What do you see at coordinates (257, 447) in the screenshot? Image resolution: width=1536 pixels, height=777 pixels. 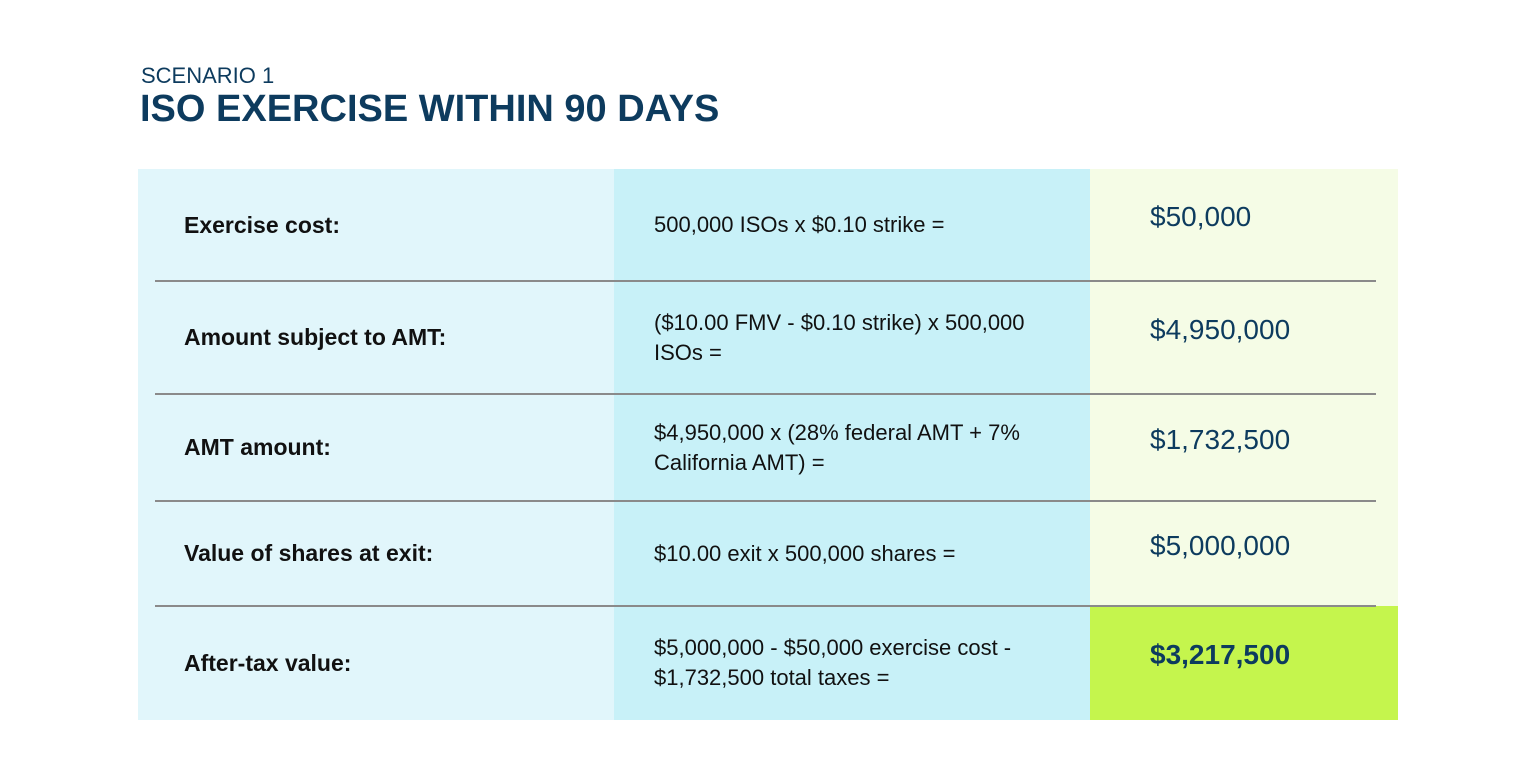 I see `label: AMT amount:` at bounding box center [257, 447].